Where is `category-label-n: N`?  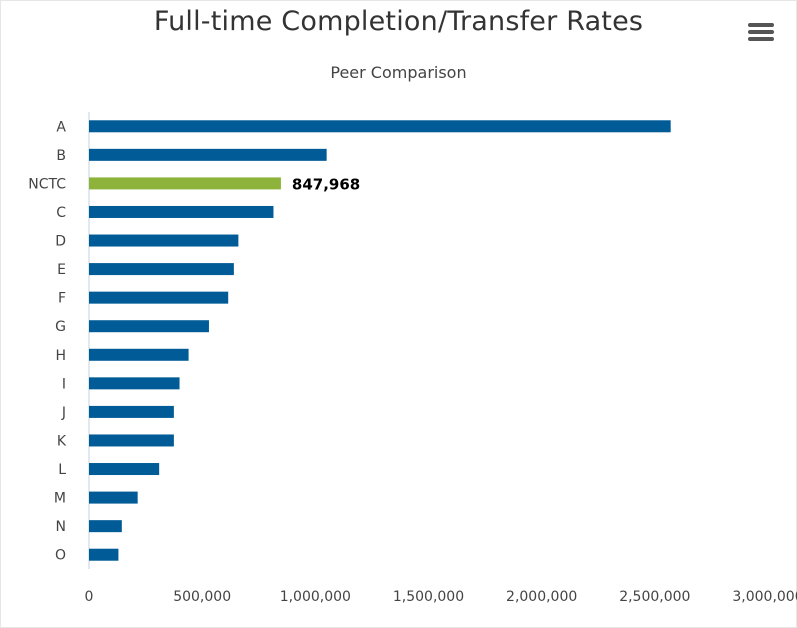
category-label-n: N is located at coordinates (61, 527).